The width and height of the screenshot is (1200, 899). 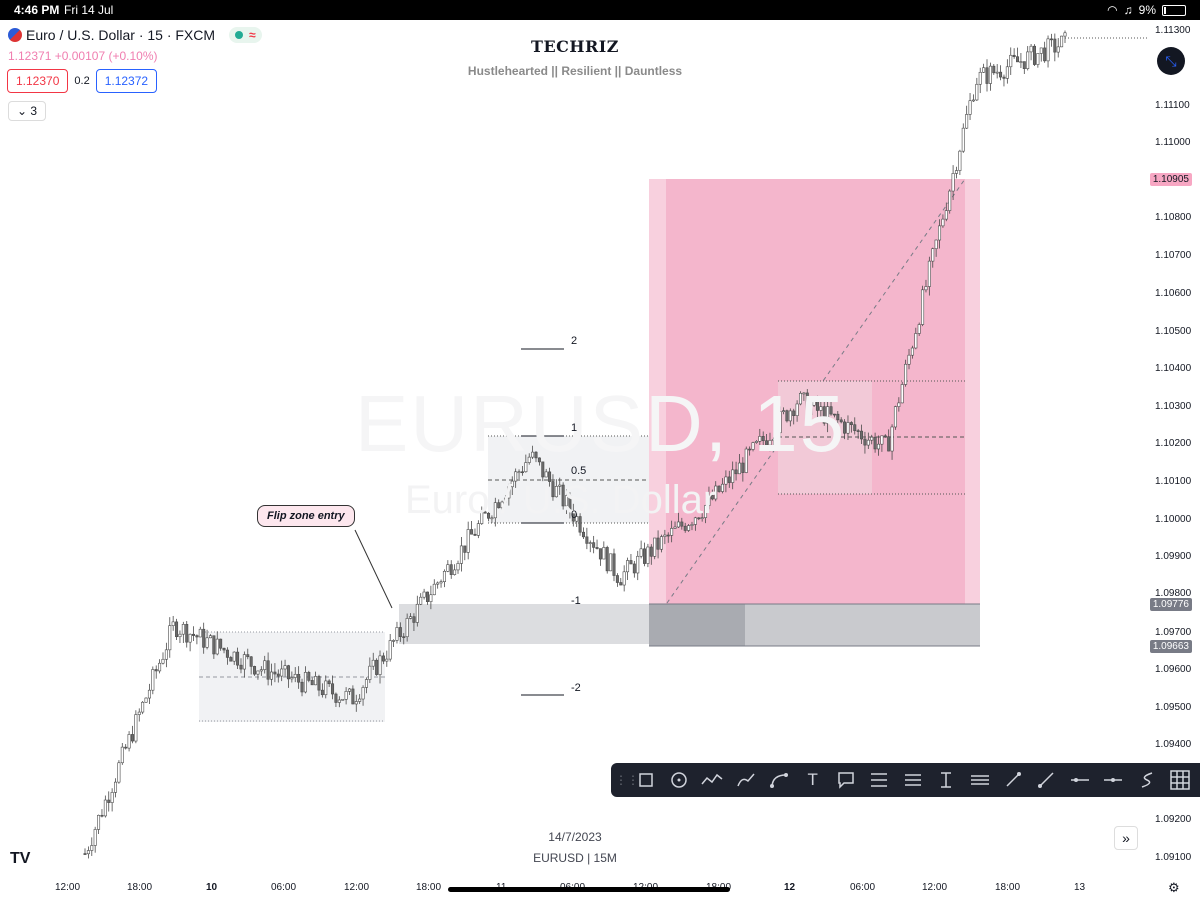 I want to click on fib-channel-icon, so click(x=912, y=780).